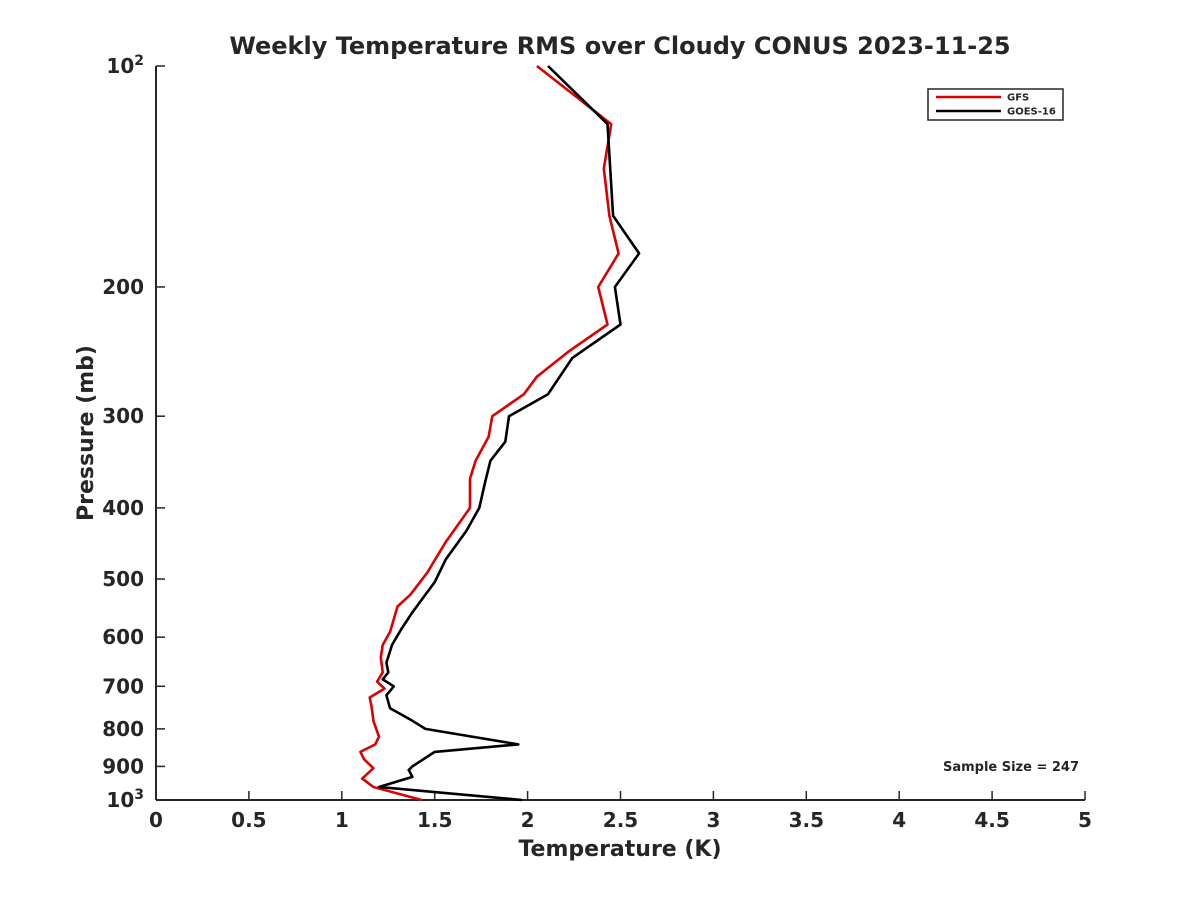 The image size is (1200, 900). I want to click on x-tick-label: 0, so click(156, 820).